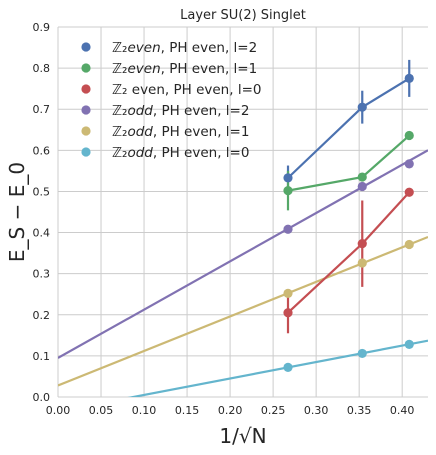  Describe the element at coordinates (242, 436) in the screenshot. I see `x-axis-label: 1/√N` at that location.